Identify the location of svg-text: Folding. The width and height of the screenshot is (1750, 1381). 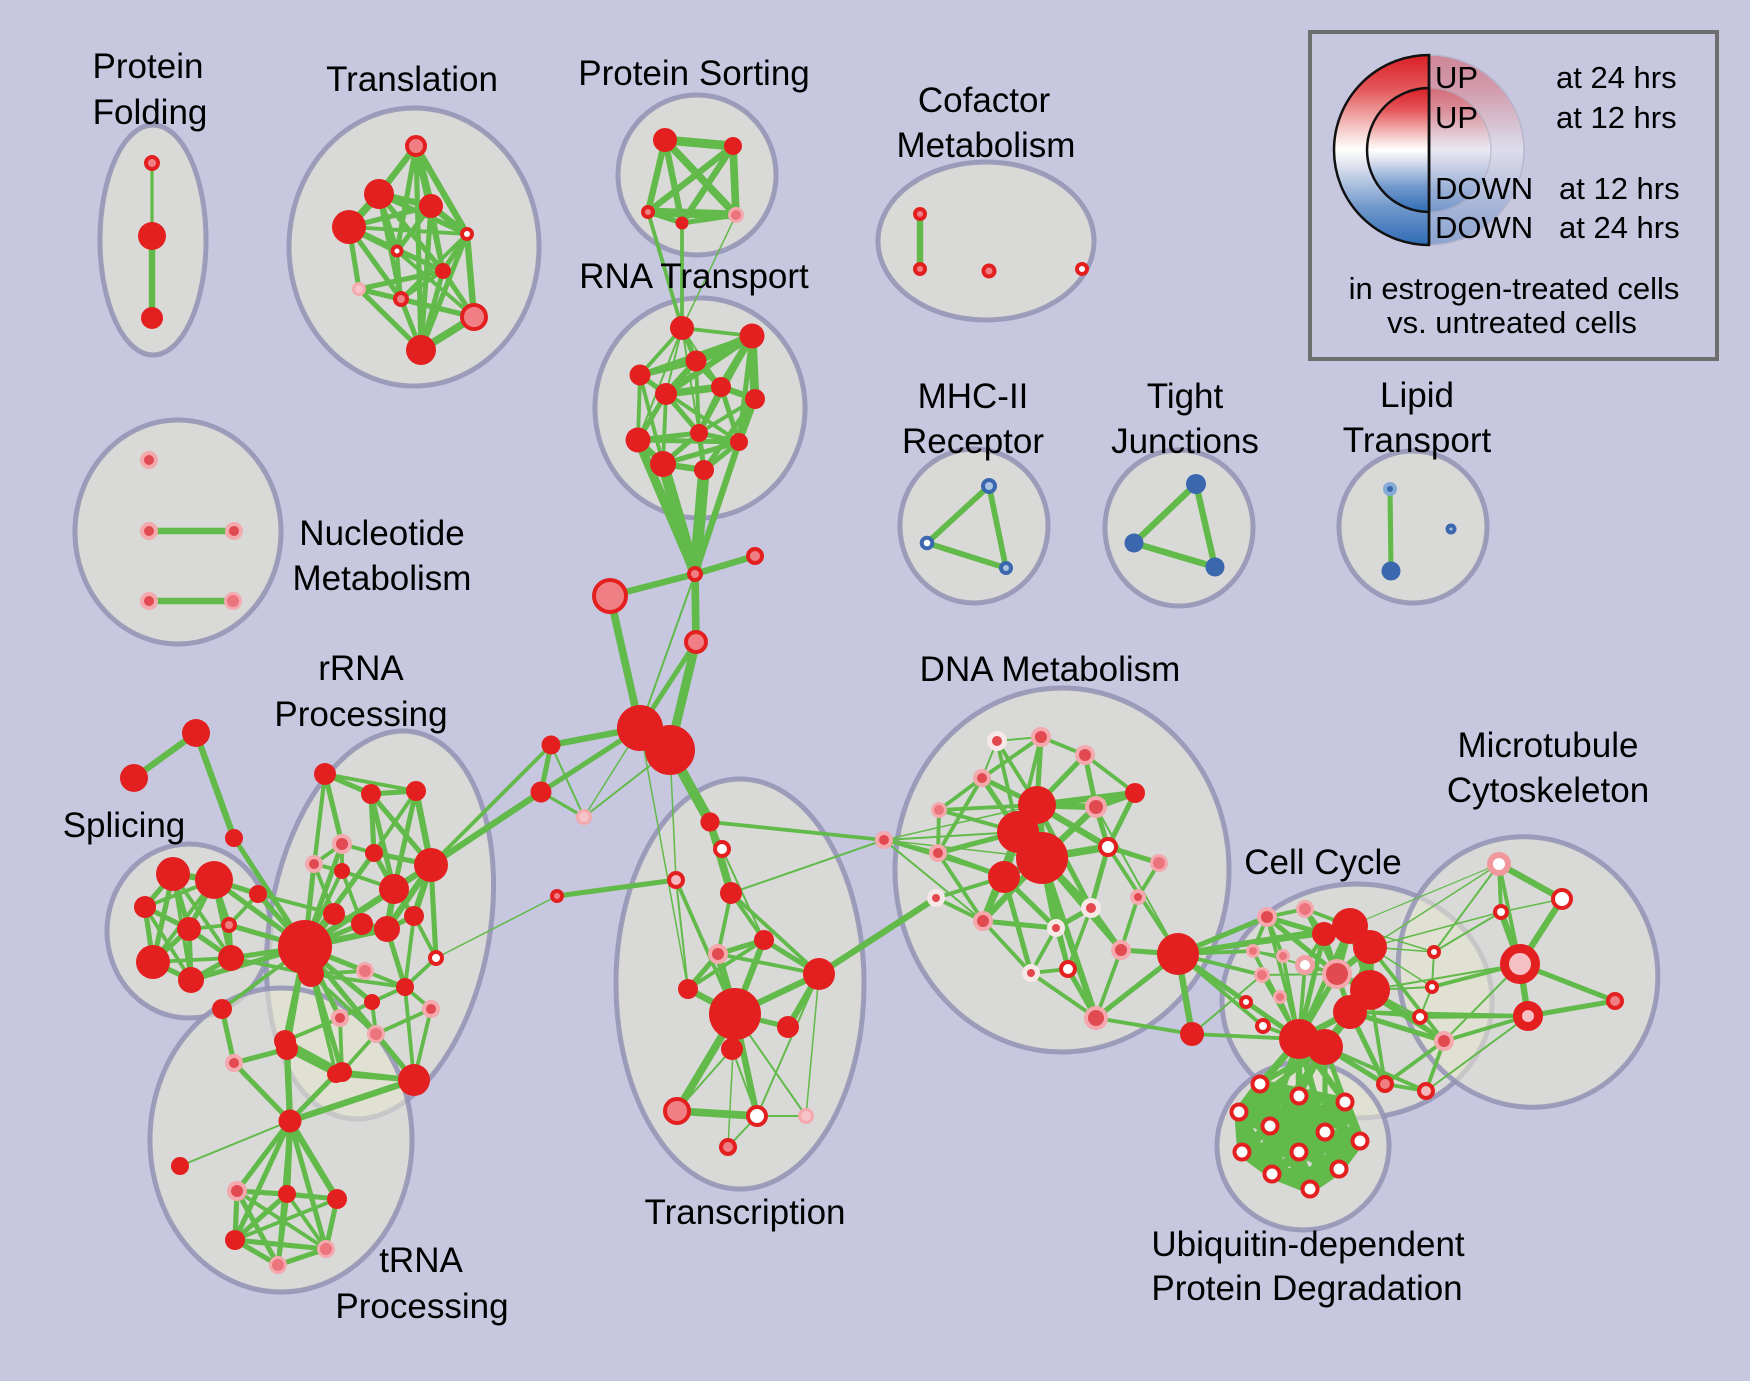
(150, 112).